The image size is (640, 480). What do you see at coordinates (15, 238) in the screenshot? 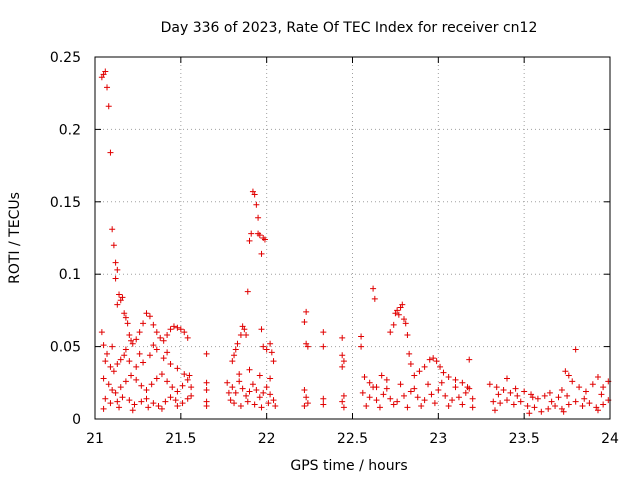
I see `y-axis-label: ROTI / TECUs` at bounding box center [15, 238].